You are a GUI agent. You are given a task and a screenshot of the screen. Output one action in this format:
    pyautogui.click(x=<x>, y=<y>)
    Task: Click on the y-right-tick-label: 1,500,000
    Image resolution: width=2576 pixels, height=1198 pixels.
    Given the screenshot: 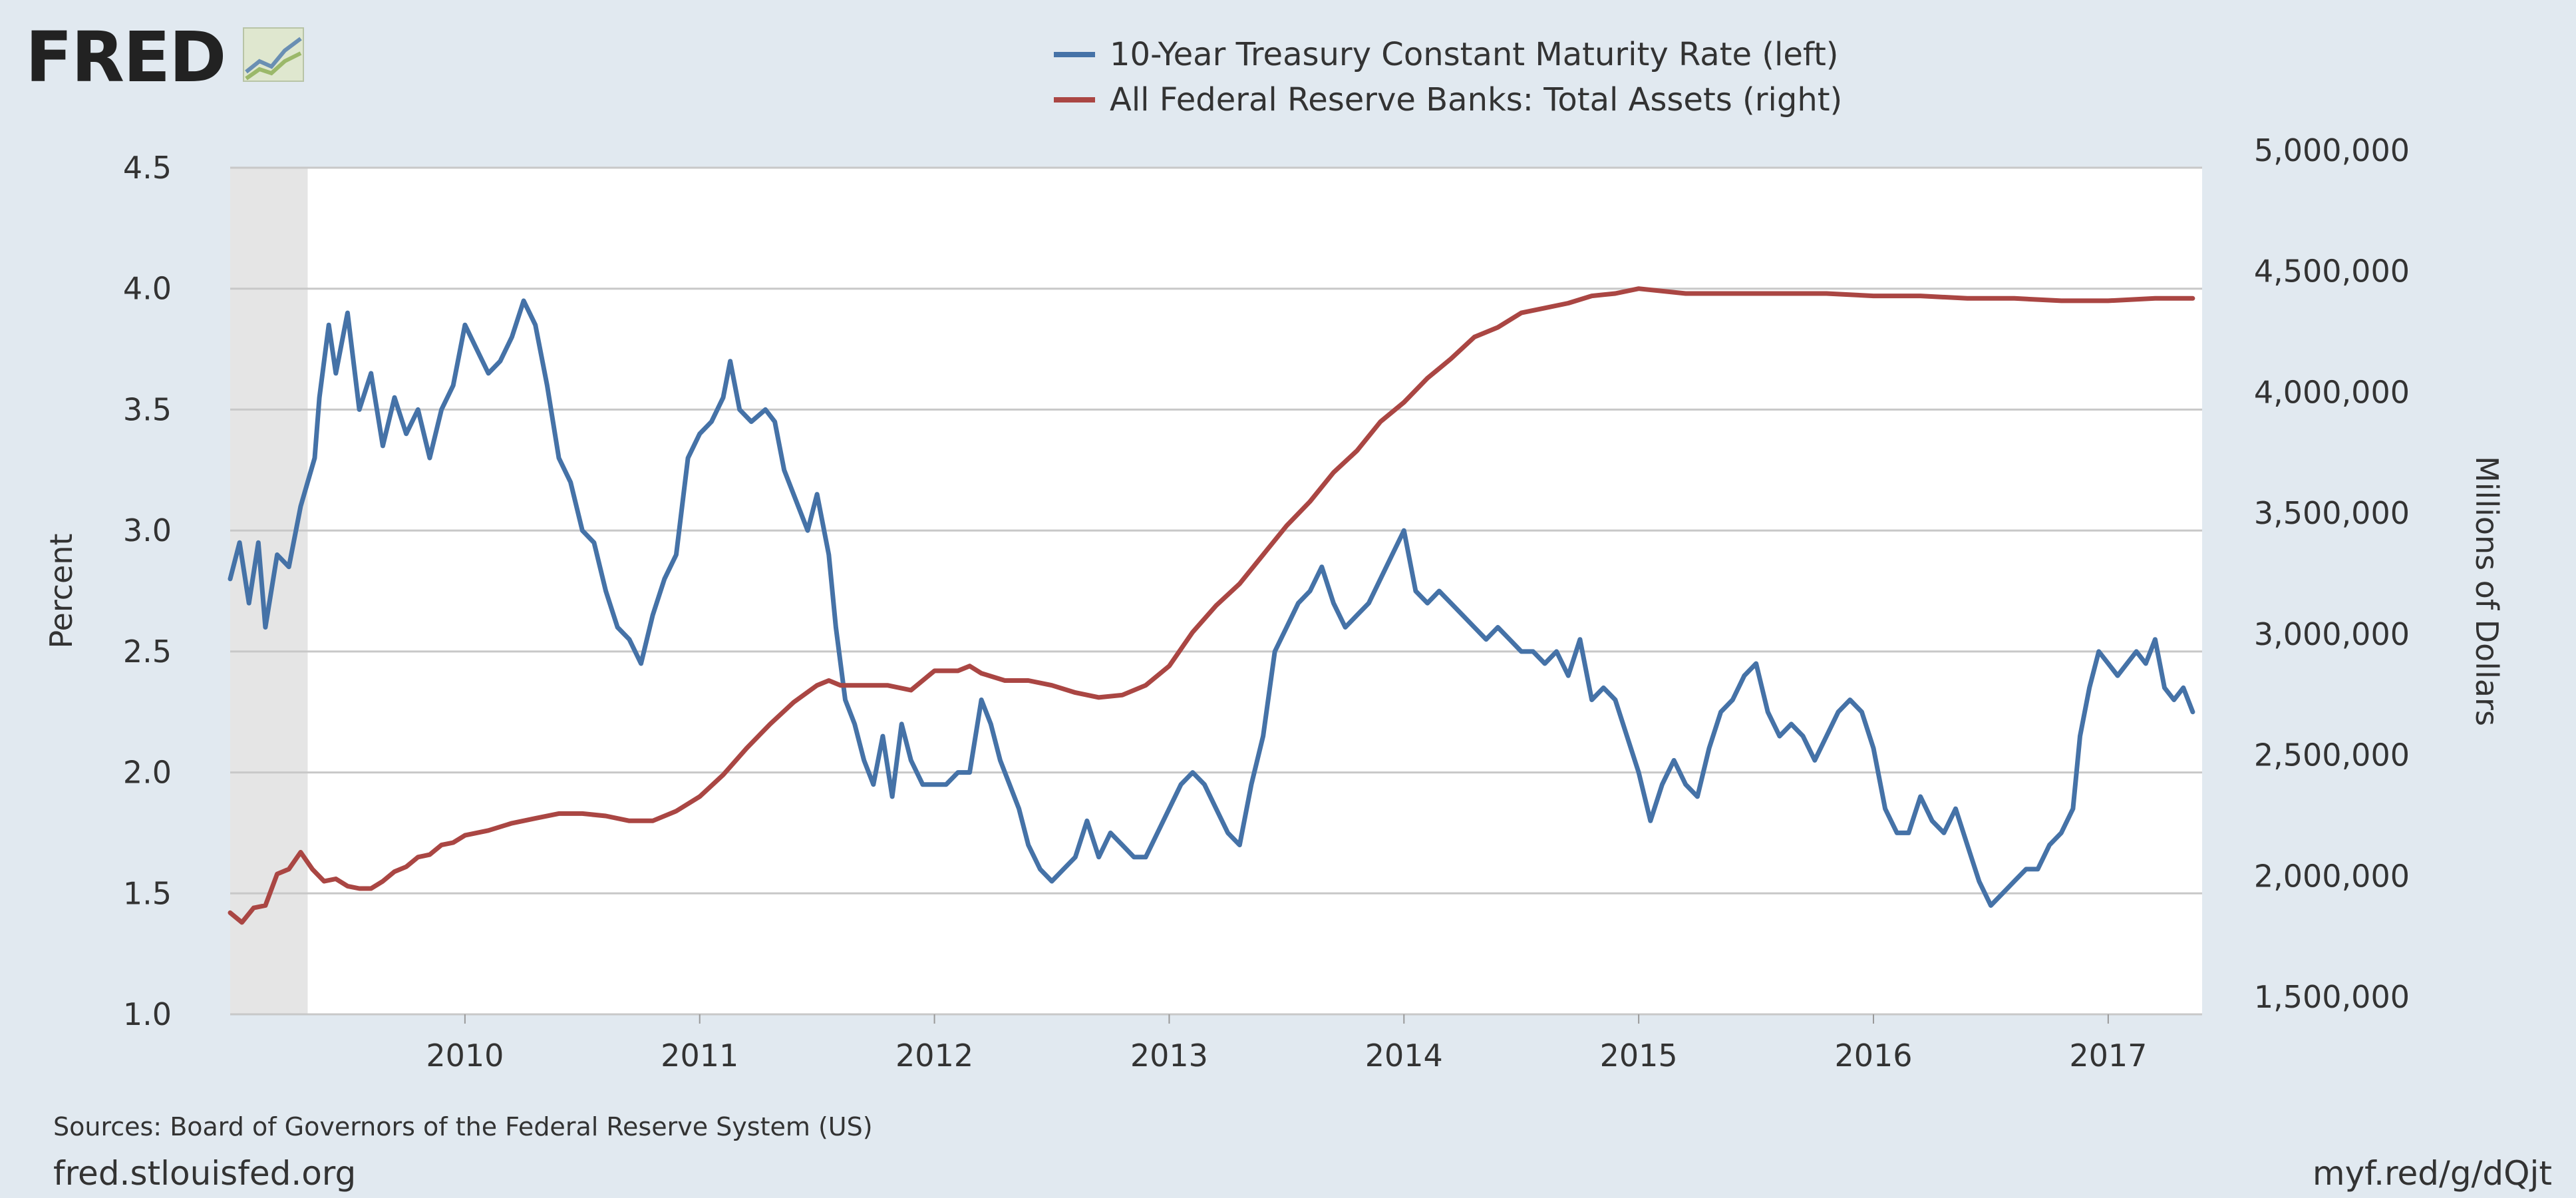 What is the action you would take?
    pyautogui.click(x=2332, y=997)
    